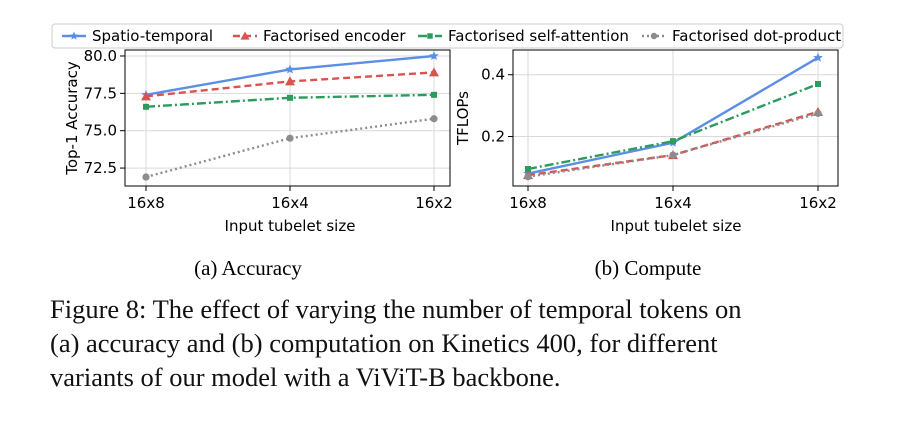 This screenshot has height=445, width=899. I want to click on axes-frame-accuracy, so click(287, 118).